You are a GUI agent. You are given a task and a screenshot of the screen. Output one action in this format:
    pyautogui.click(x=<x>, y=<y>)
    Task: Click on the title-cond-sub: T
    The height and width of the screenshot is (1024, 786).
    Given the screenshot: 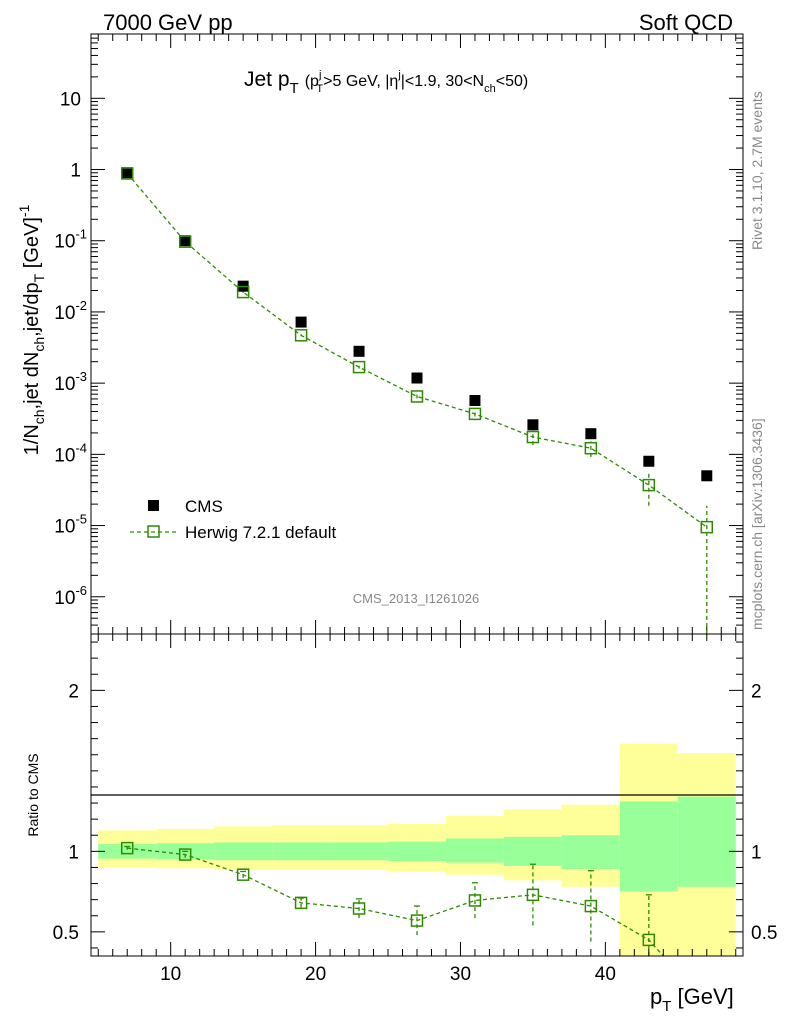 What is the action you would take?
    pyautogui.click(x=319, y=89)
    